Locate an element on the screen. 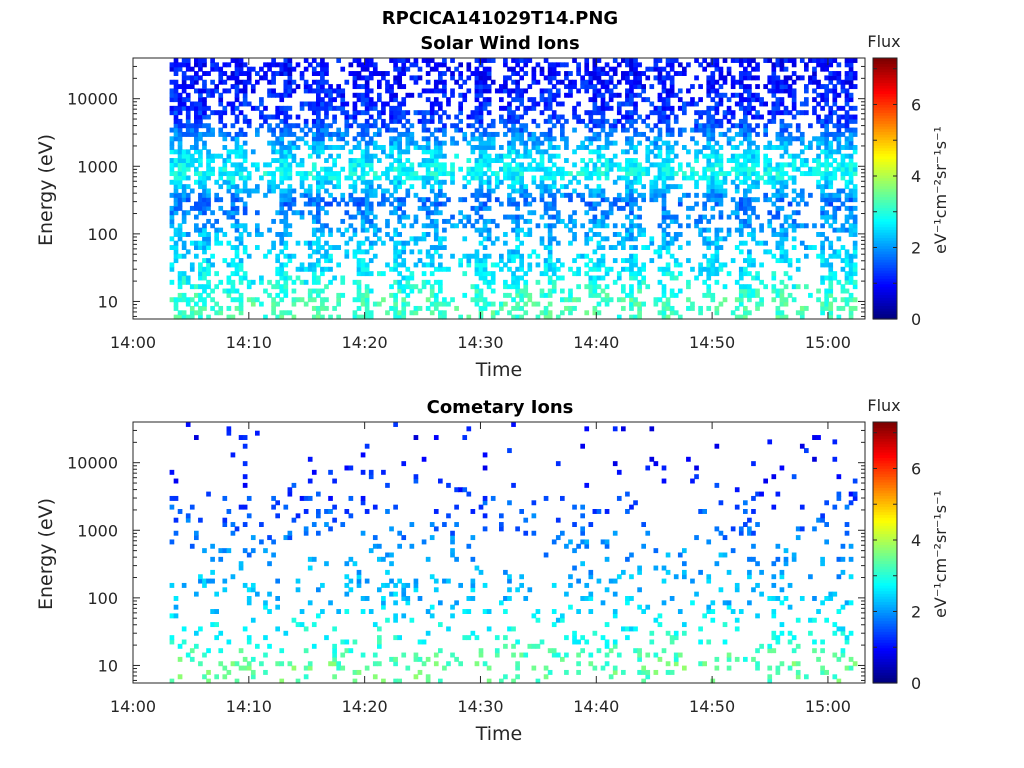 Image resolution: width=1024 pixels, height=768 pixels. colorbar-swatch is located at coordinates (885, 280).